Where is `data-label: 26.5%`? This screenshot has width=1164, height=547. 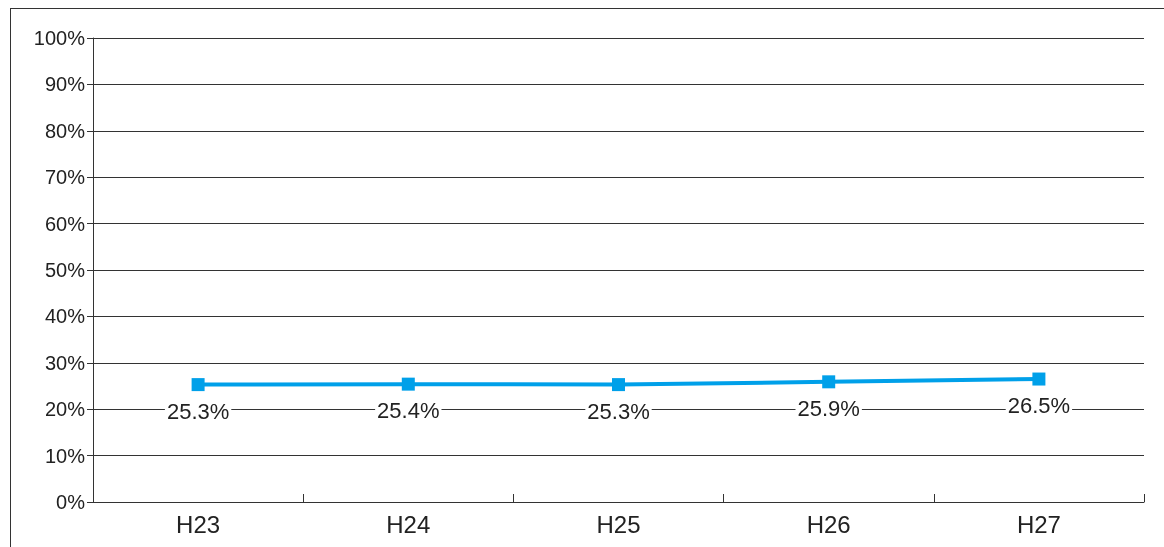 data-label: 26.5% is located at coordinates (1039, 406).